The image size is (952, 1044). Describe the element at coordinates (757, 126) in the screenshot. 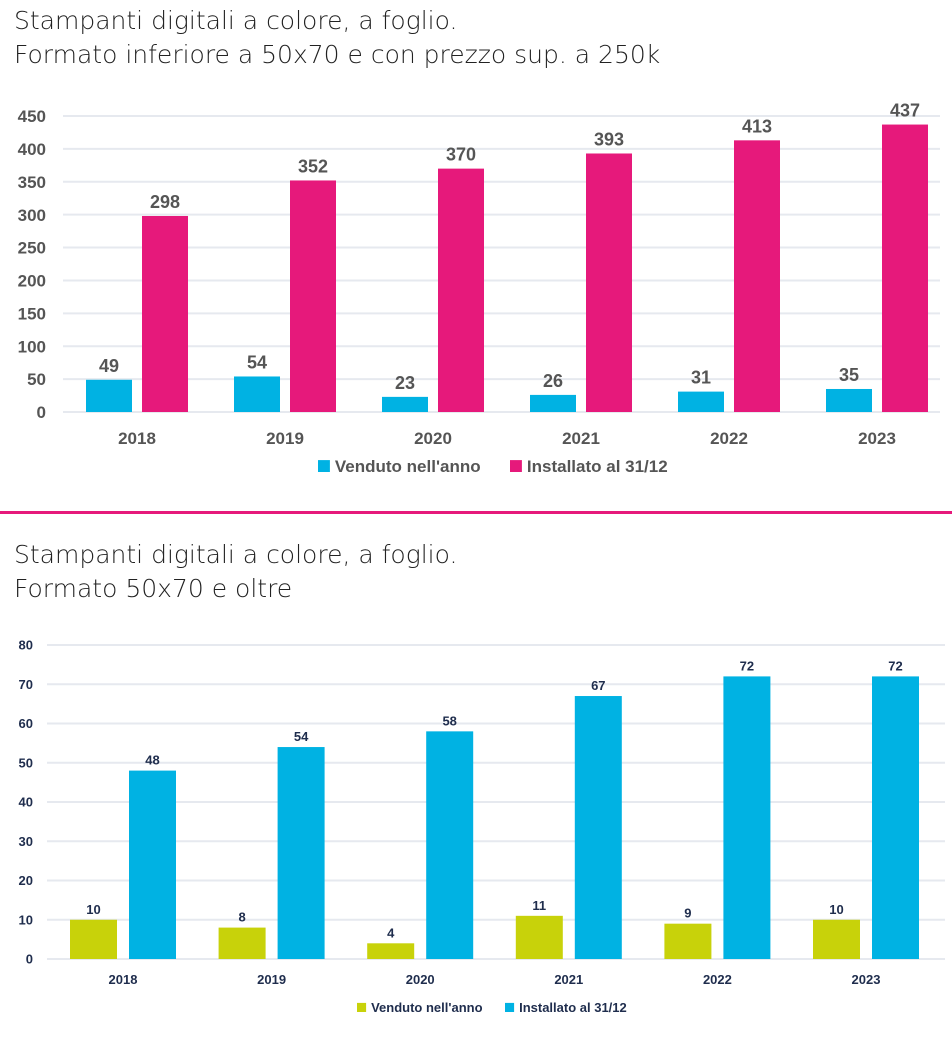

I see `data-label: 413` at that location.